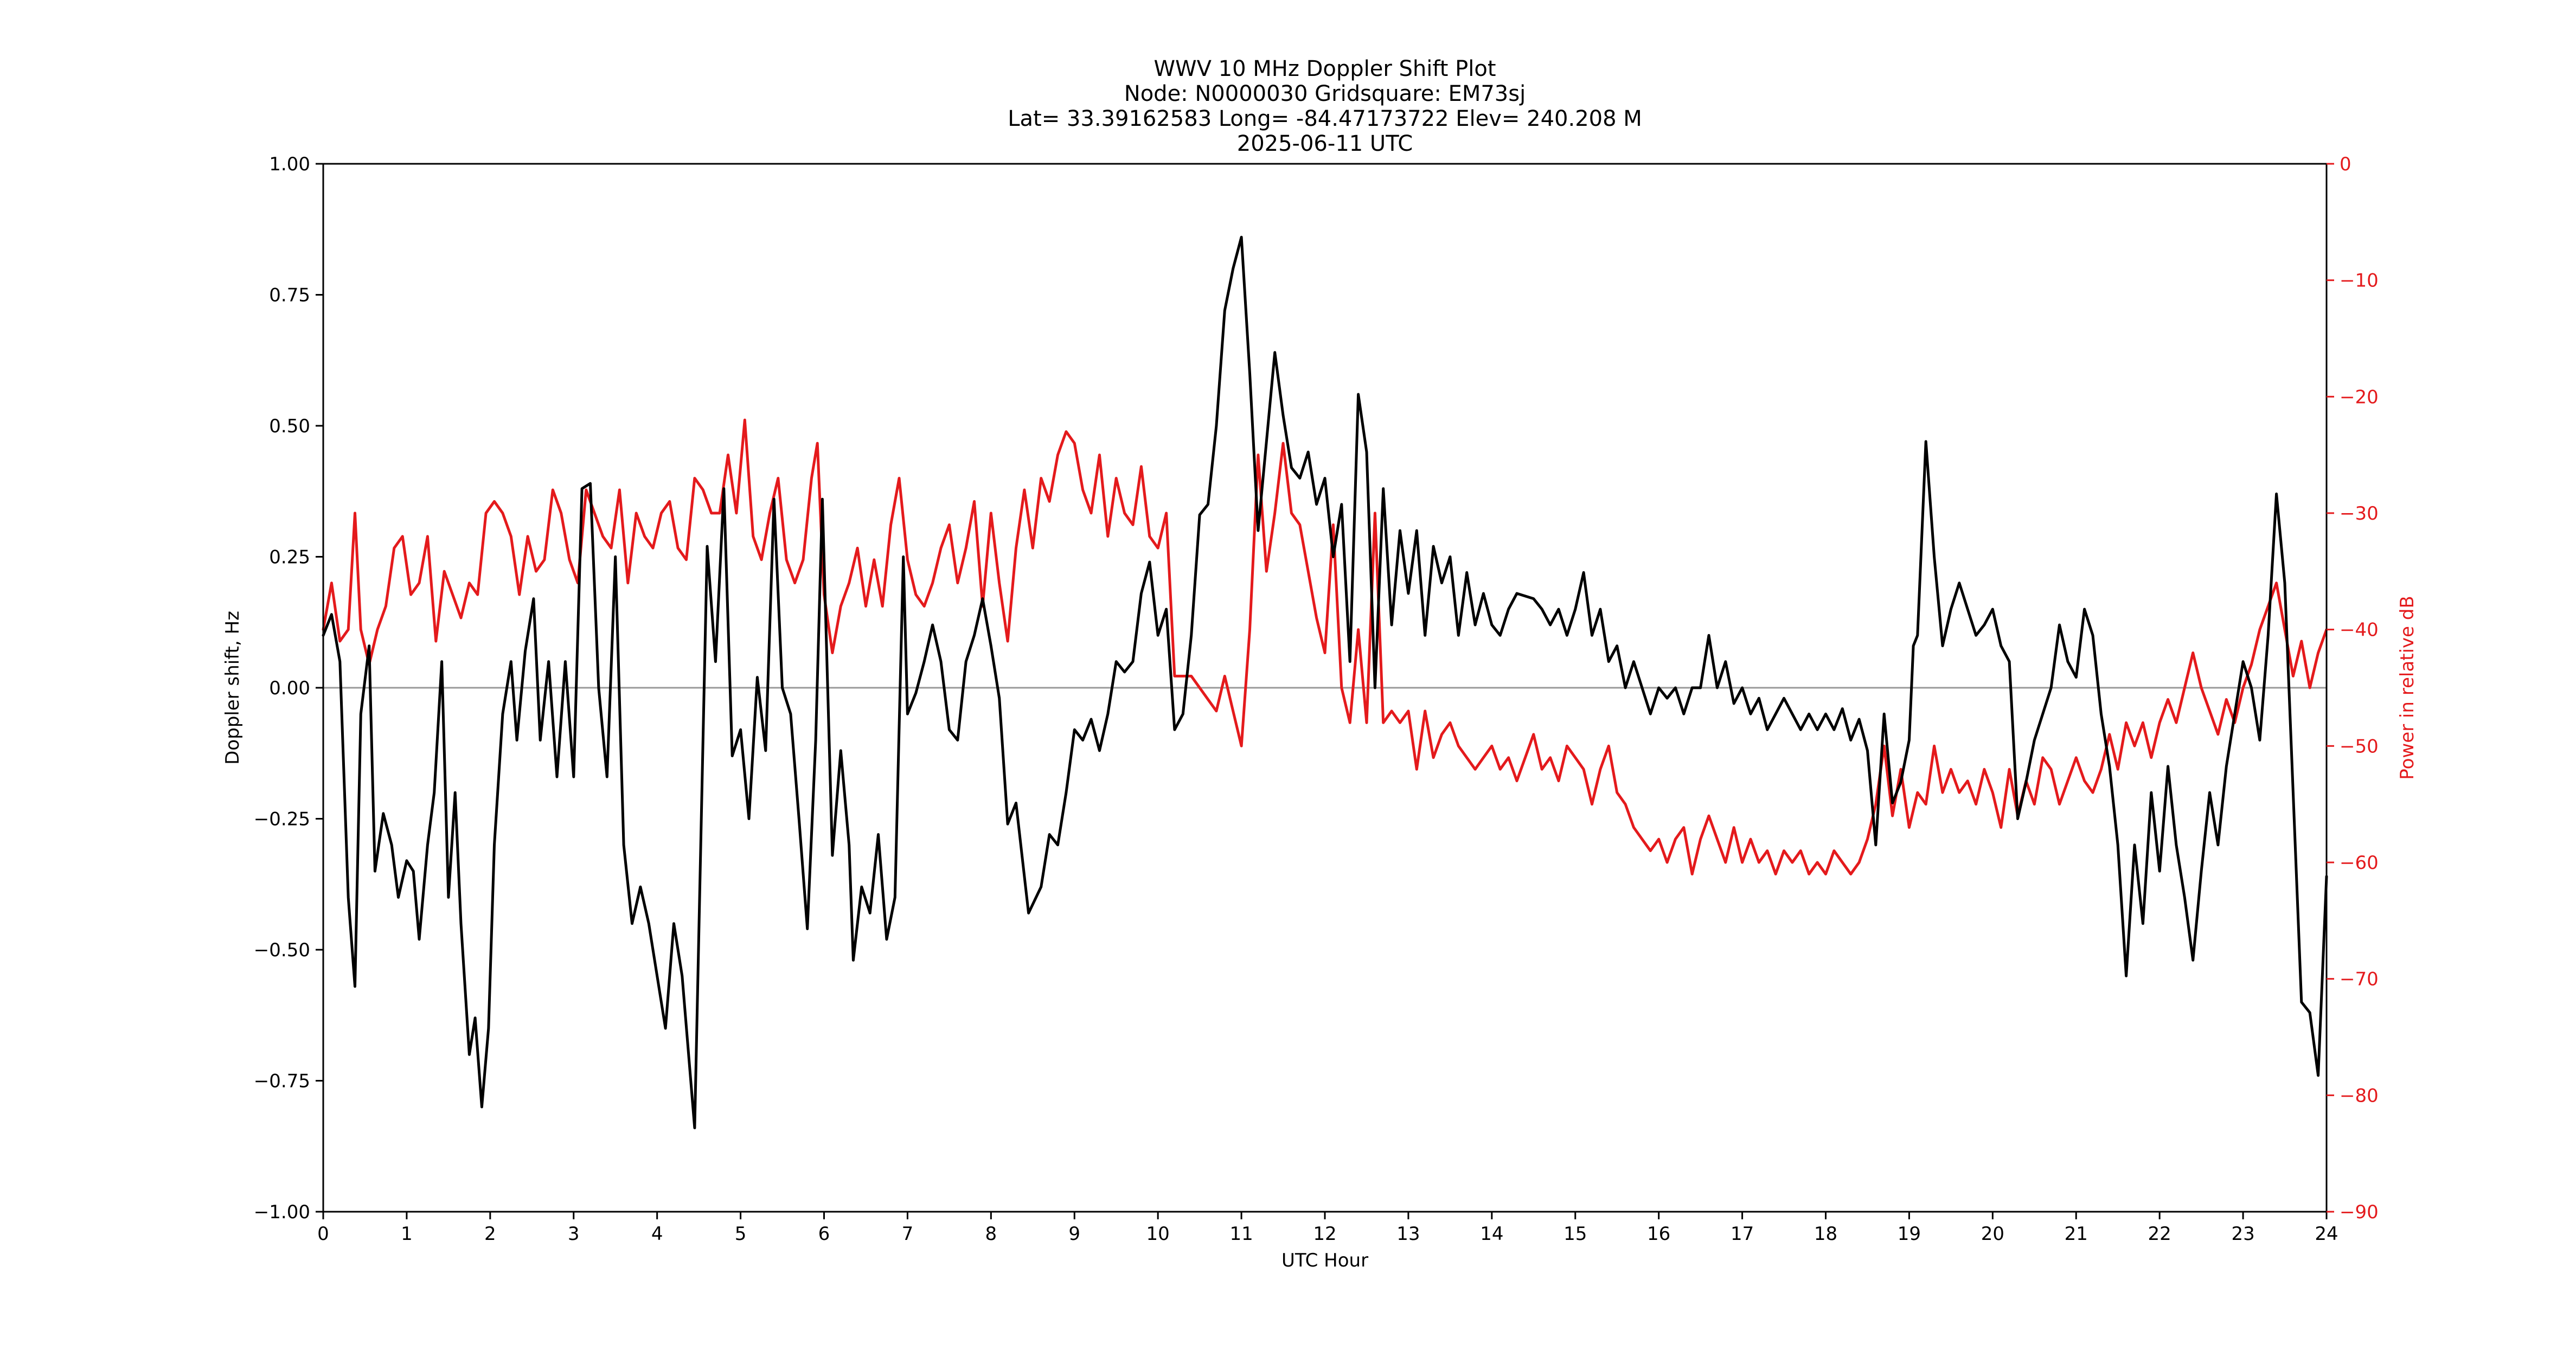  What do you see at coordinates (1241, 1234) in the screenshot?
I see `x-tick-label: 11` at bounding box center [1241, 1234].